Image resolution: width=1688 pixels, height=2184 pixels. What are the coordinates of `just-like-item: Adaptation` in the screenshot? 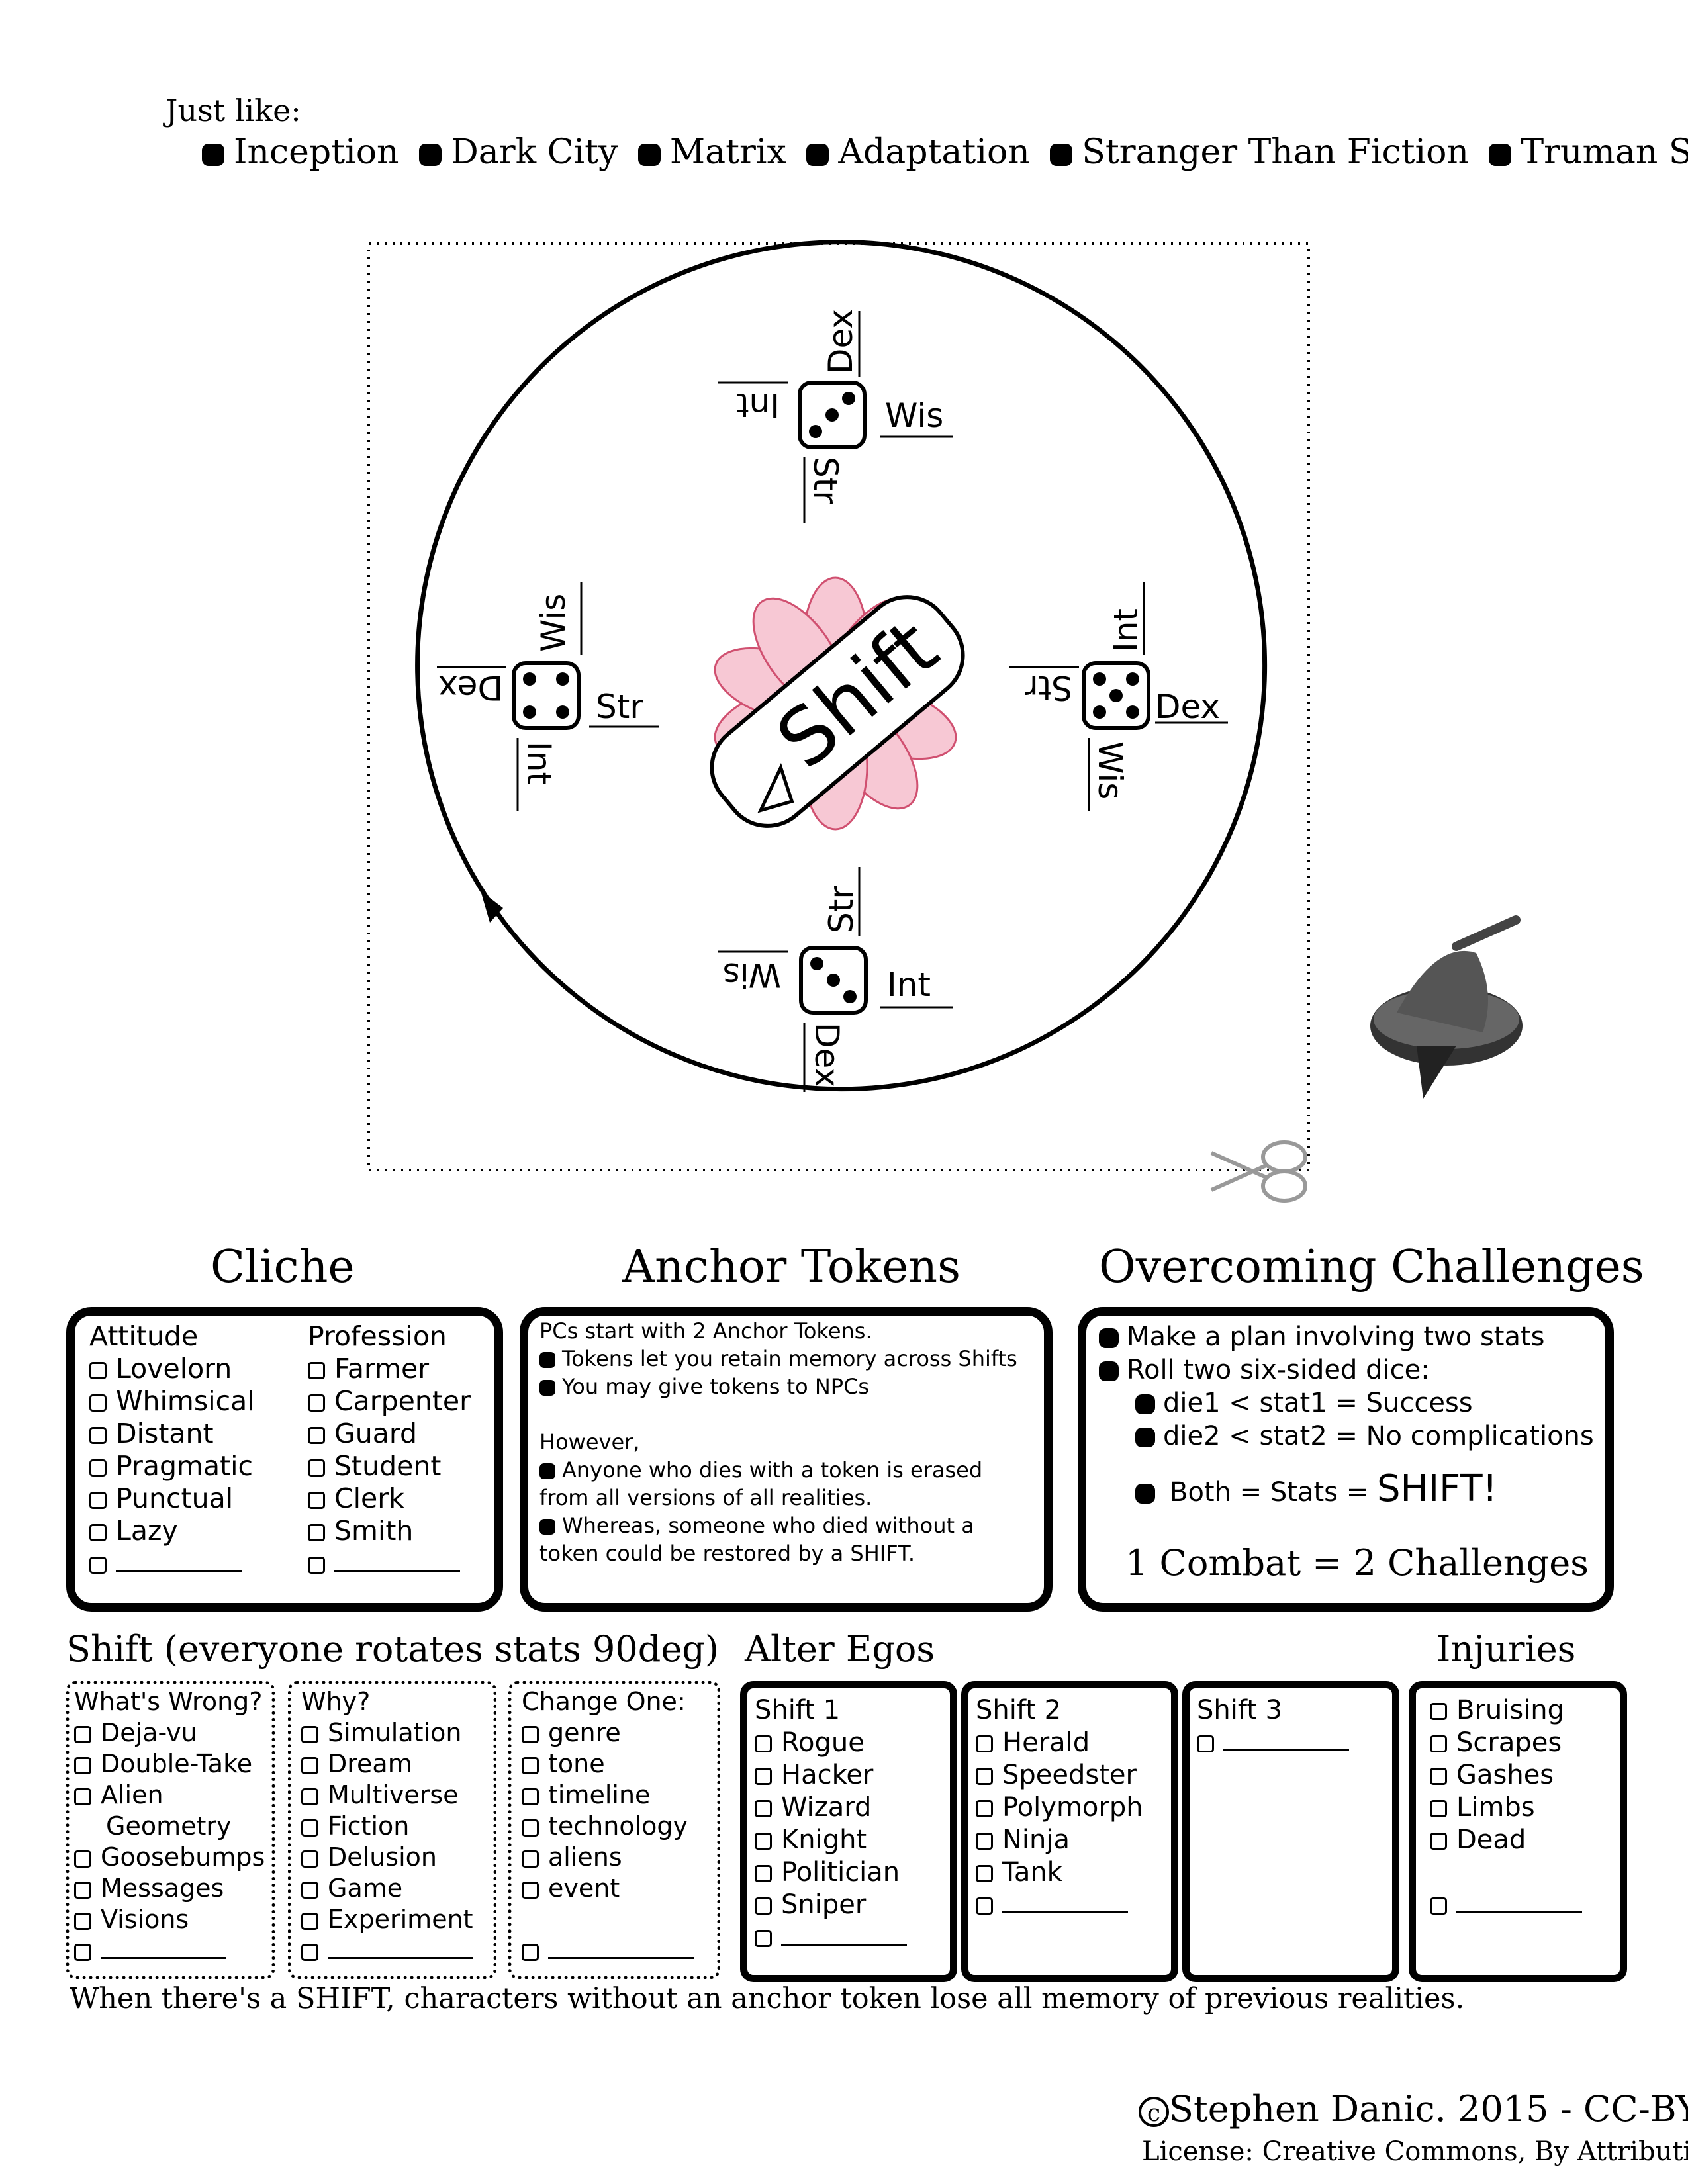 It's located at (918, 152).